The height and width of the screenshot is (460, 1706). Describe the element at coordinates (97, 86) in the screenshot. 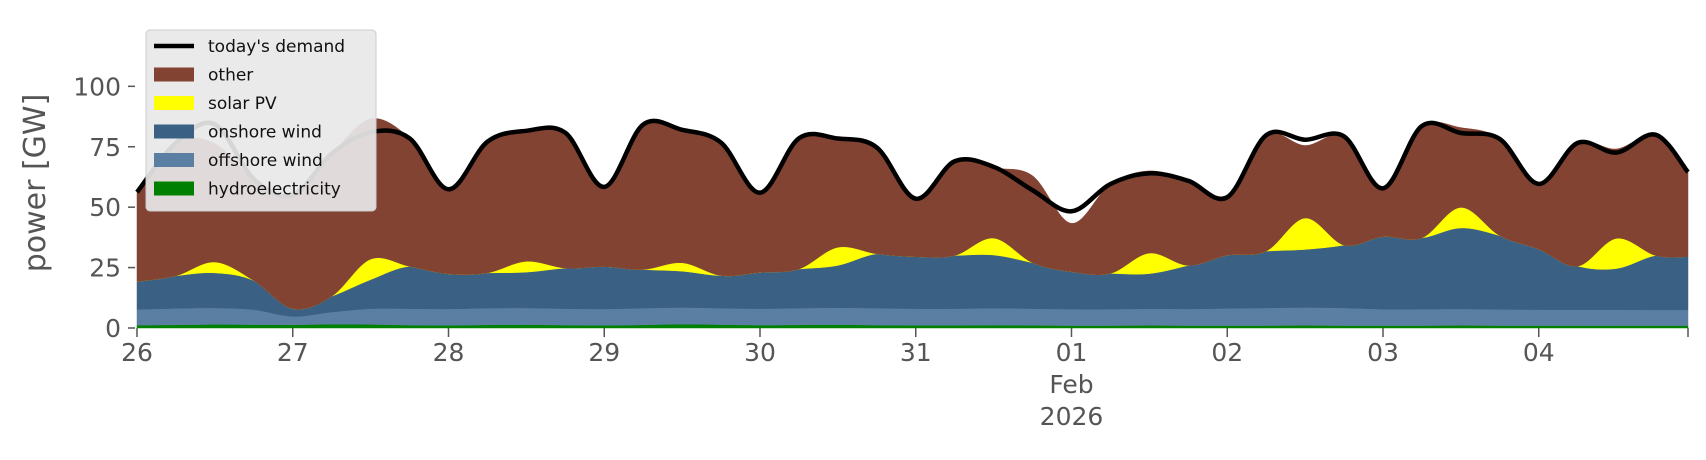

I see `y-tick-label: 100` at that location.